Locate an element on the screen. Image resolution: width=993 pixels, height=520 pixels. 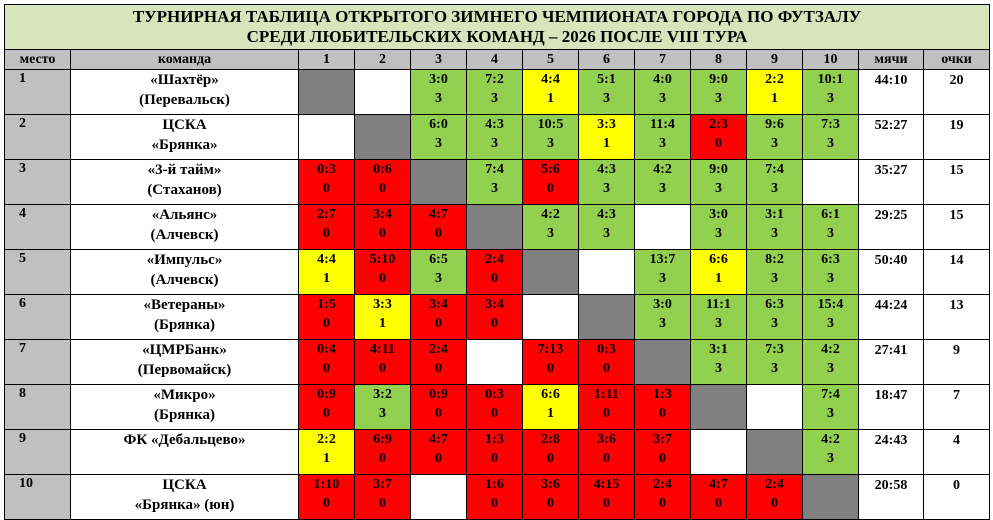
row-points-total: 4 is located at coordinates (956, 452).